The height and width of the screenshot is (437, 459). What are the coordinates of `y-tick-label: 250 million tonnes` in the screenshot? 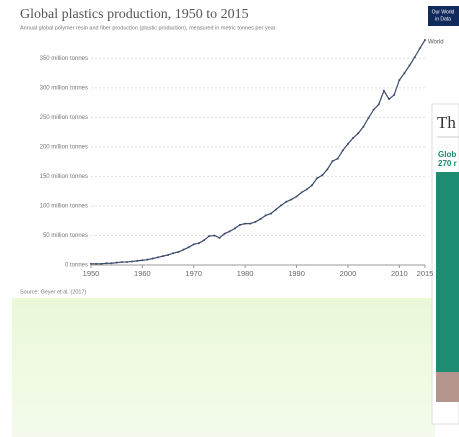 It's located at (64, 118).